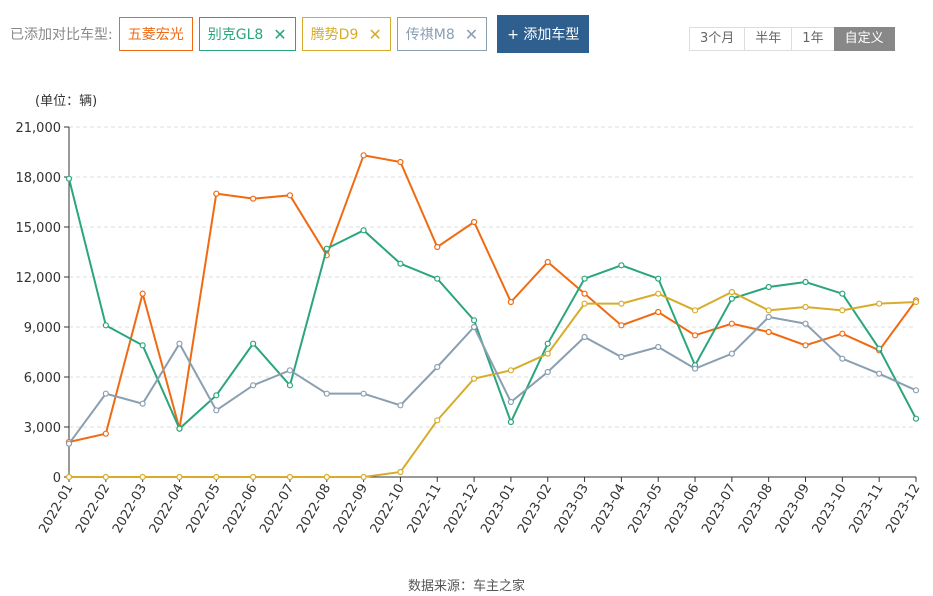  What do you see at coordinates (39, 128) in the screenshot?
I see `y-tick-label: 21,000` at bounding box center [39, 128].